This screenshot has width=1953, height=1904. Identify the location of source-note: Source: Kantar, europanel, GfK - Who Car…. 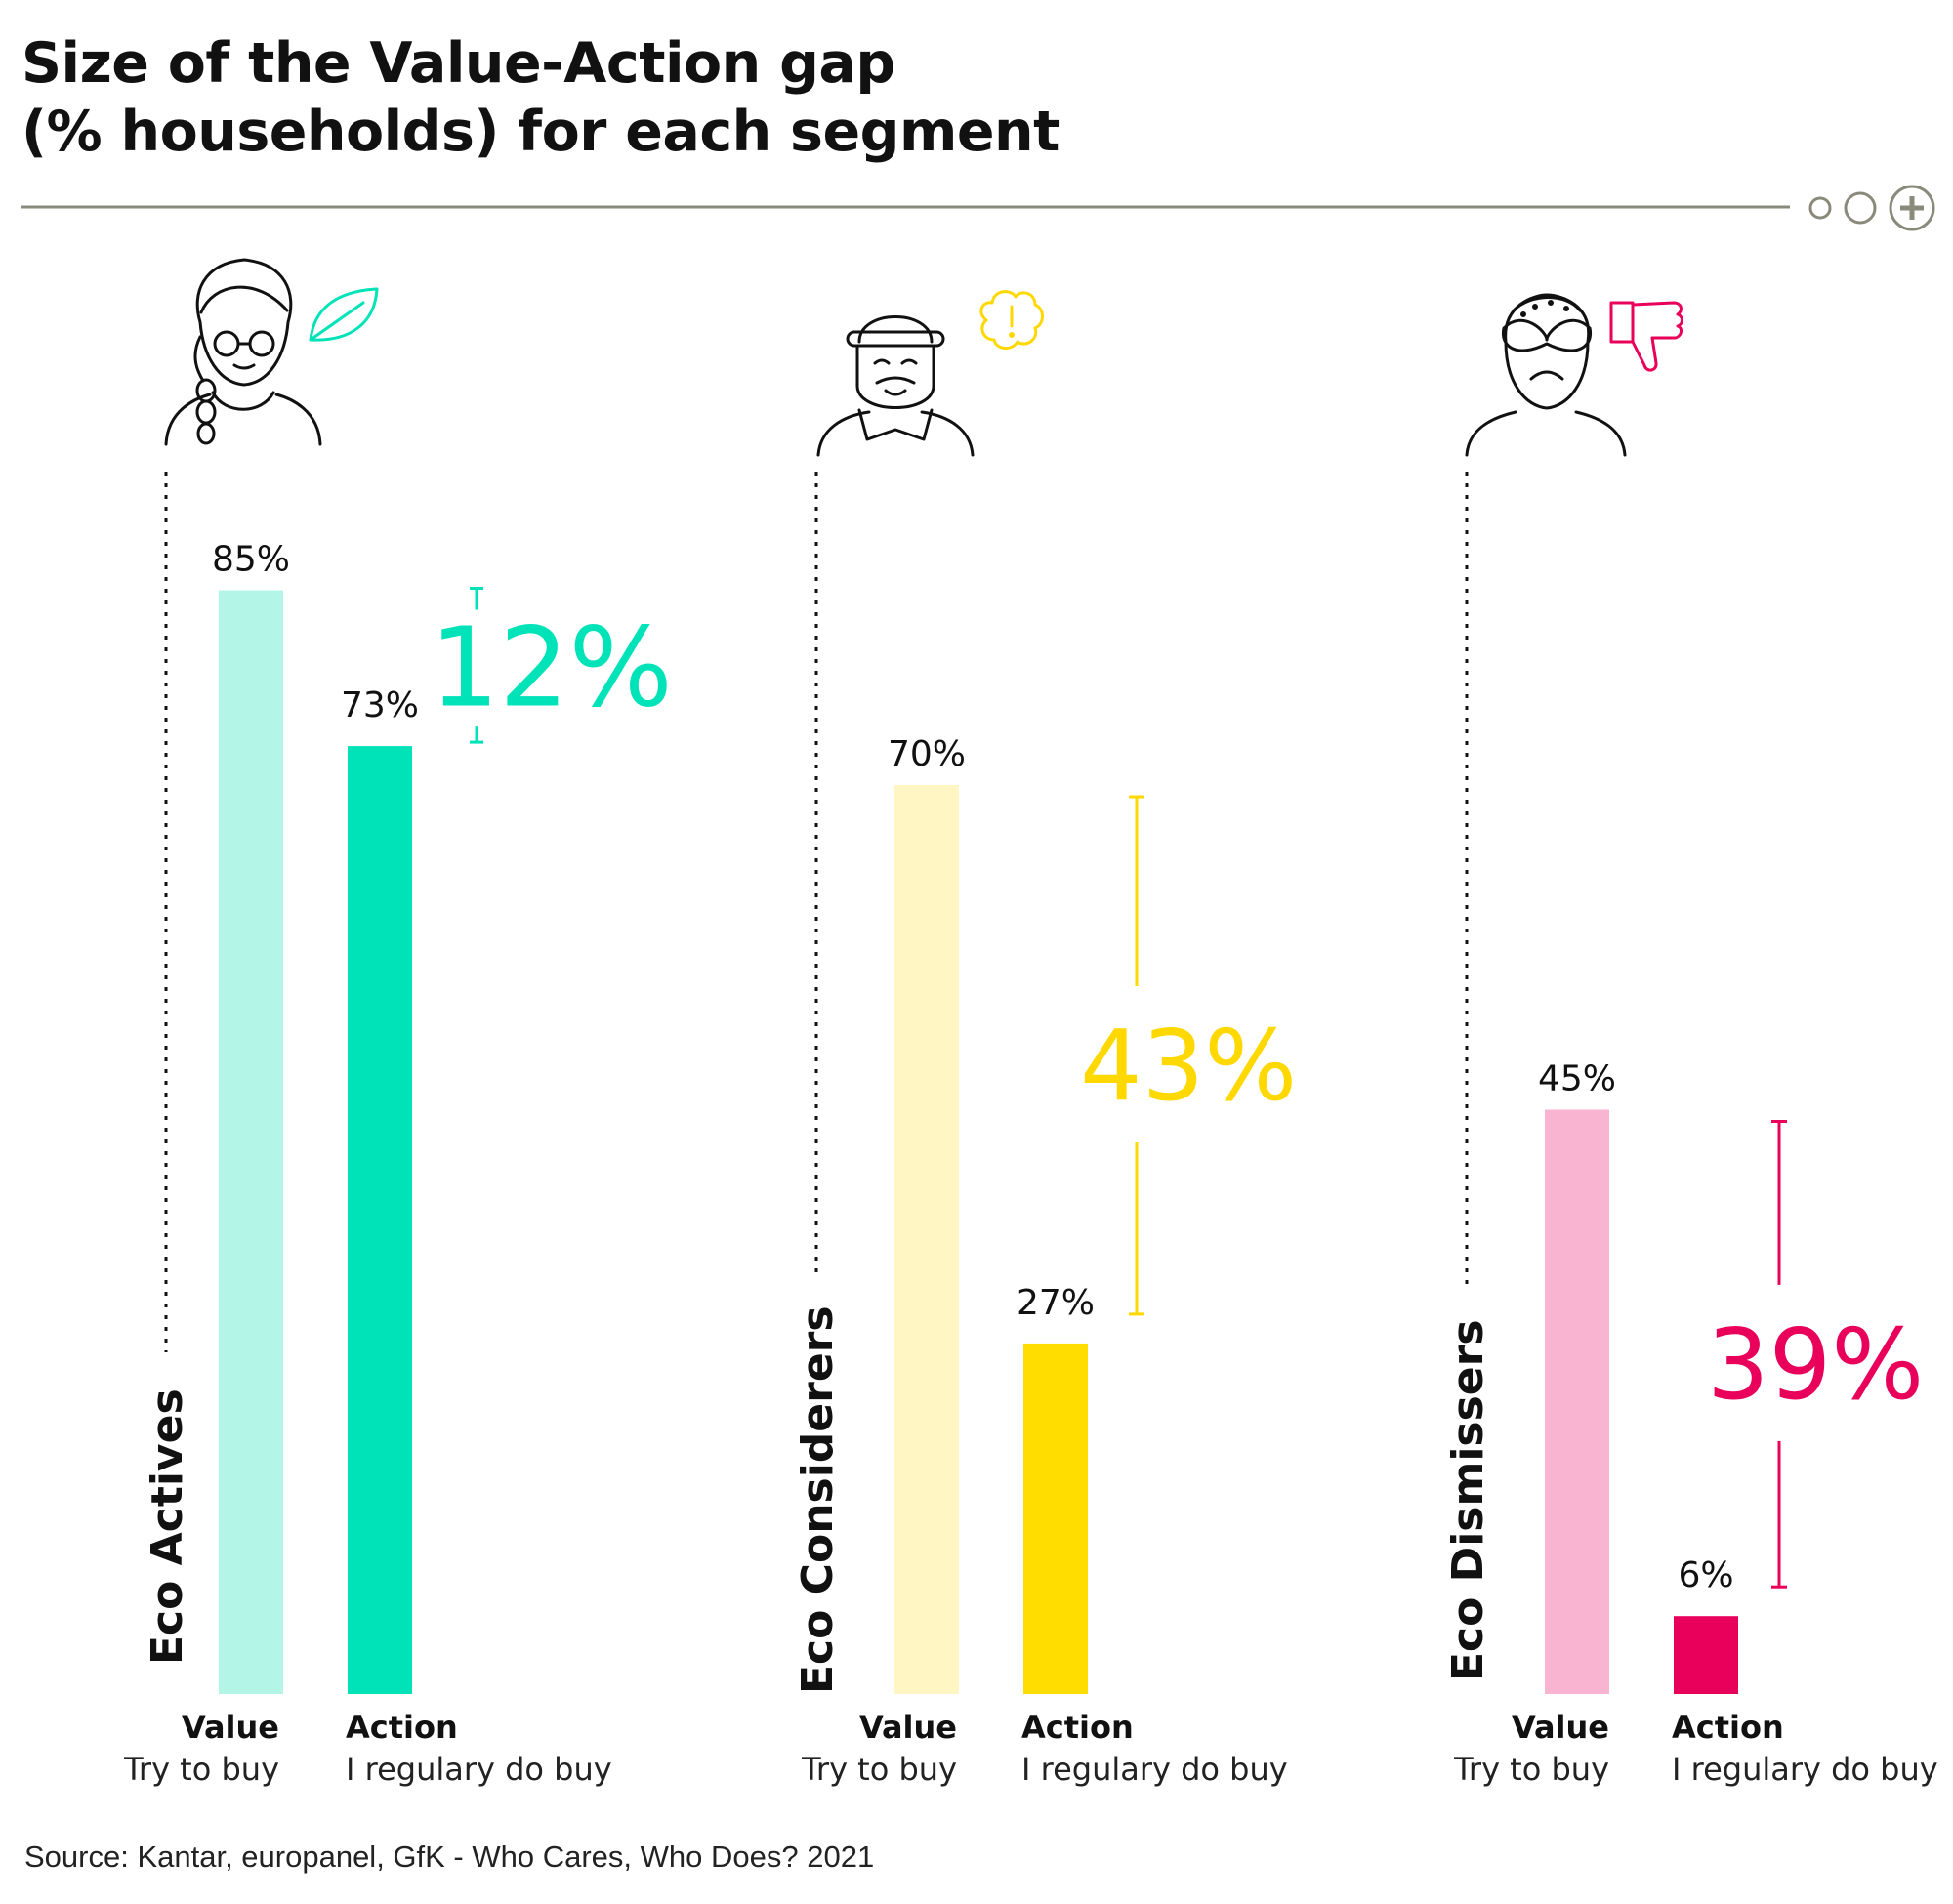
(449, 1857).